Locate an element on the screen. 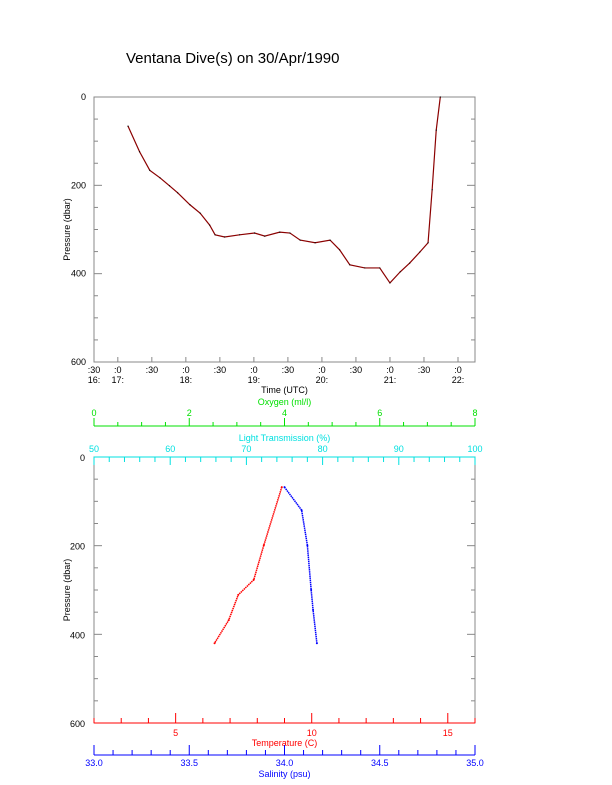 This screenshot has width=612, height=785. light-axis-label: Light Transmission (%) is located at coordinates (285, 438).